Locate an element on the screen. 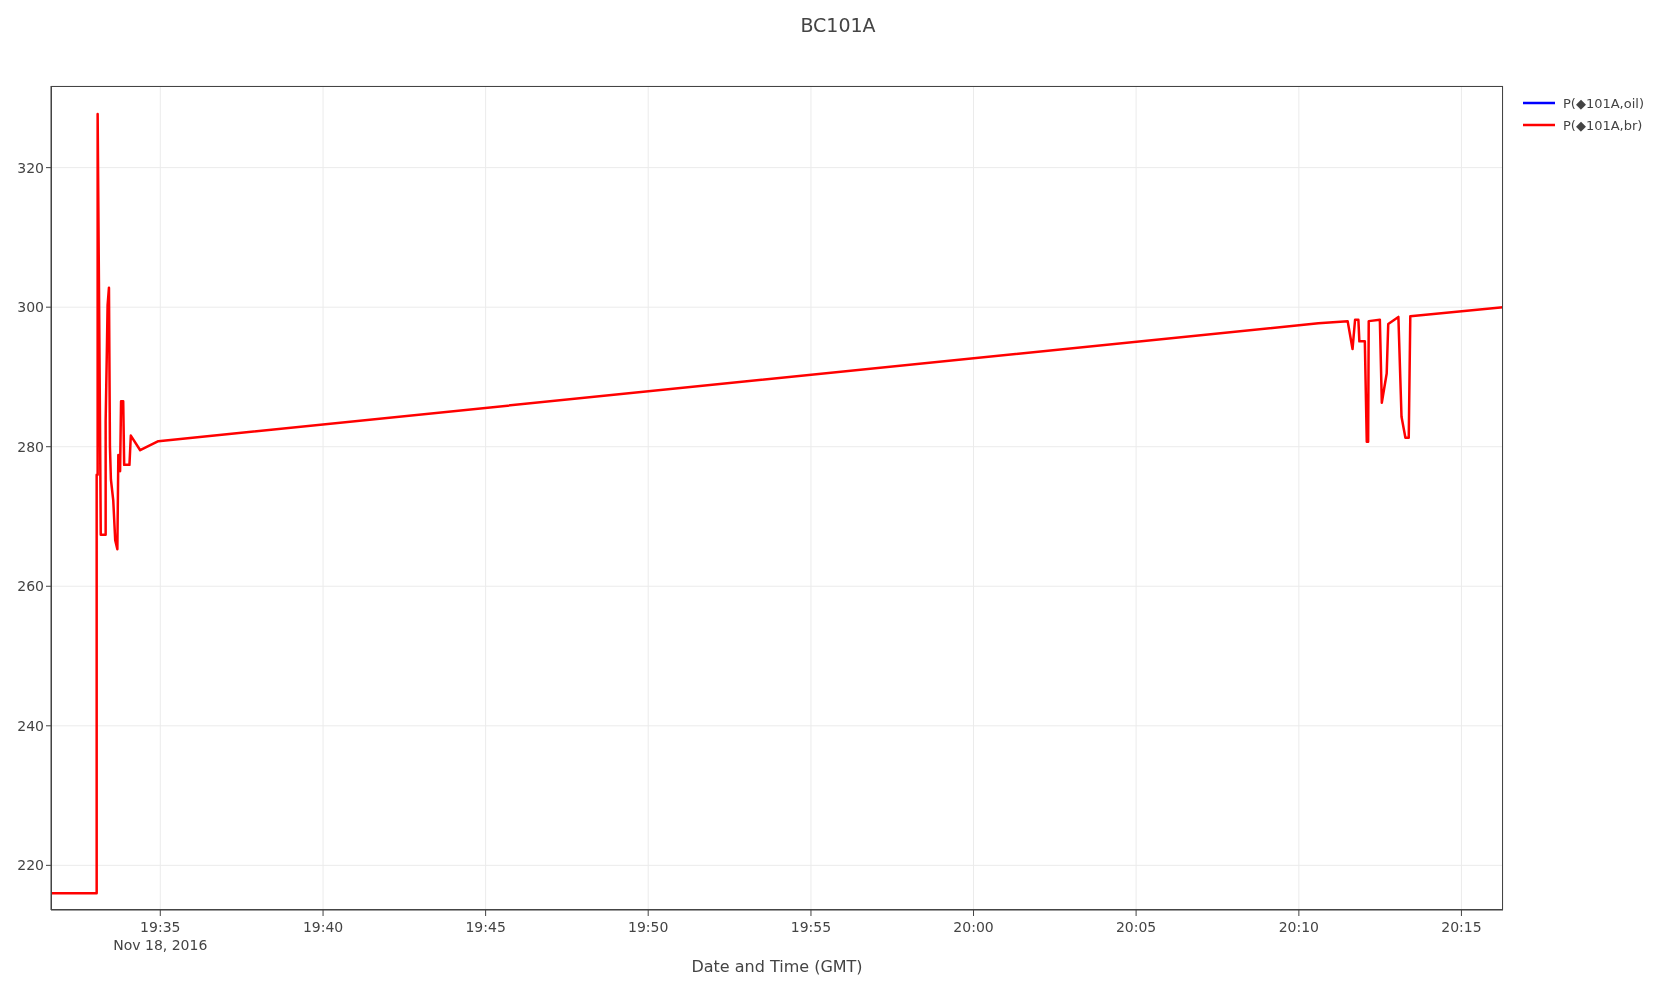 This screenshot has height=984, width=1678. x-tick-label: 19:50 is located at coordinates (648, 927).